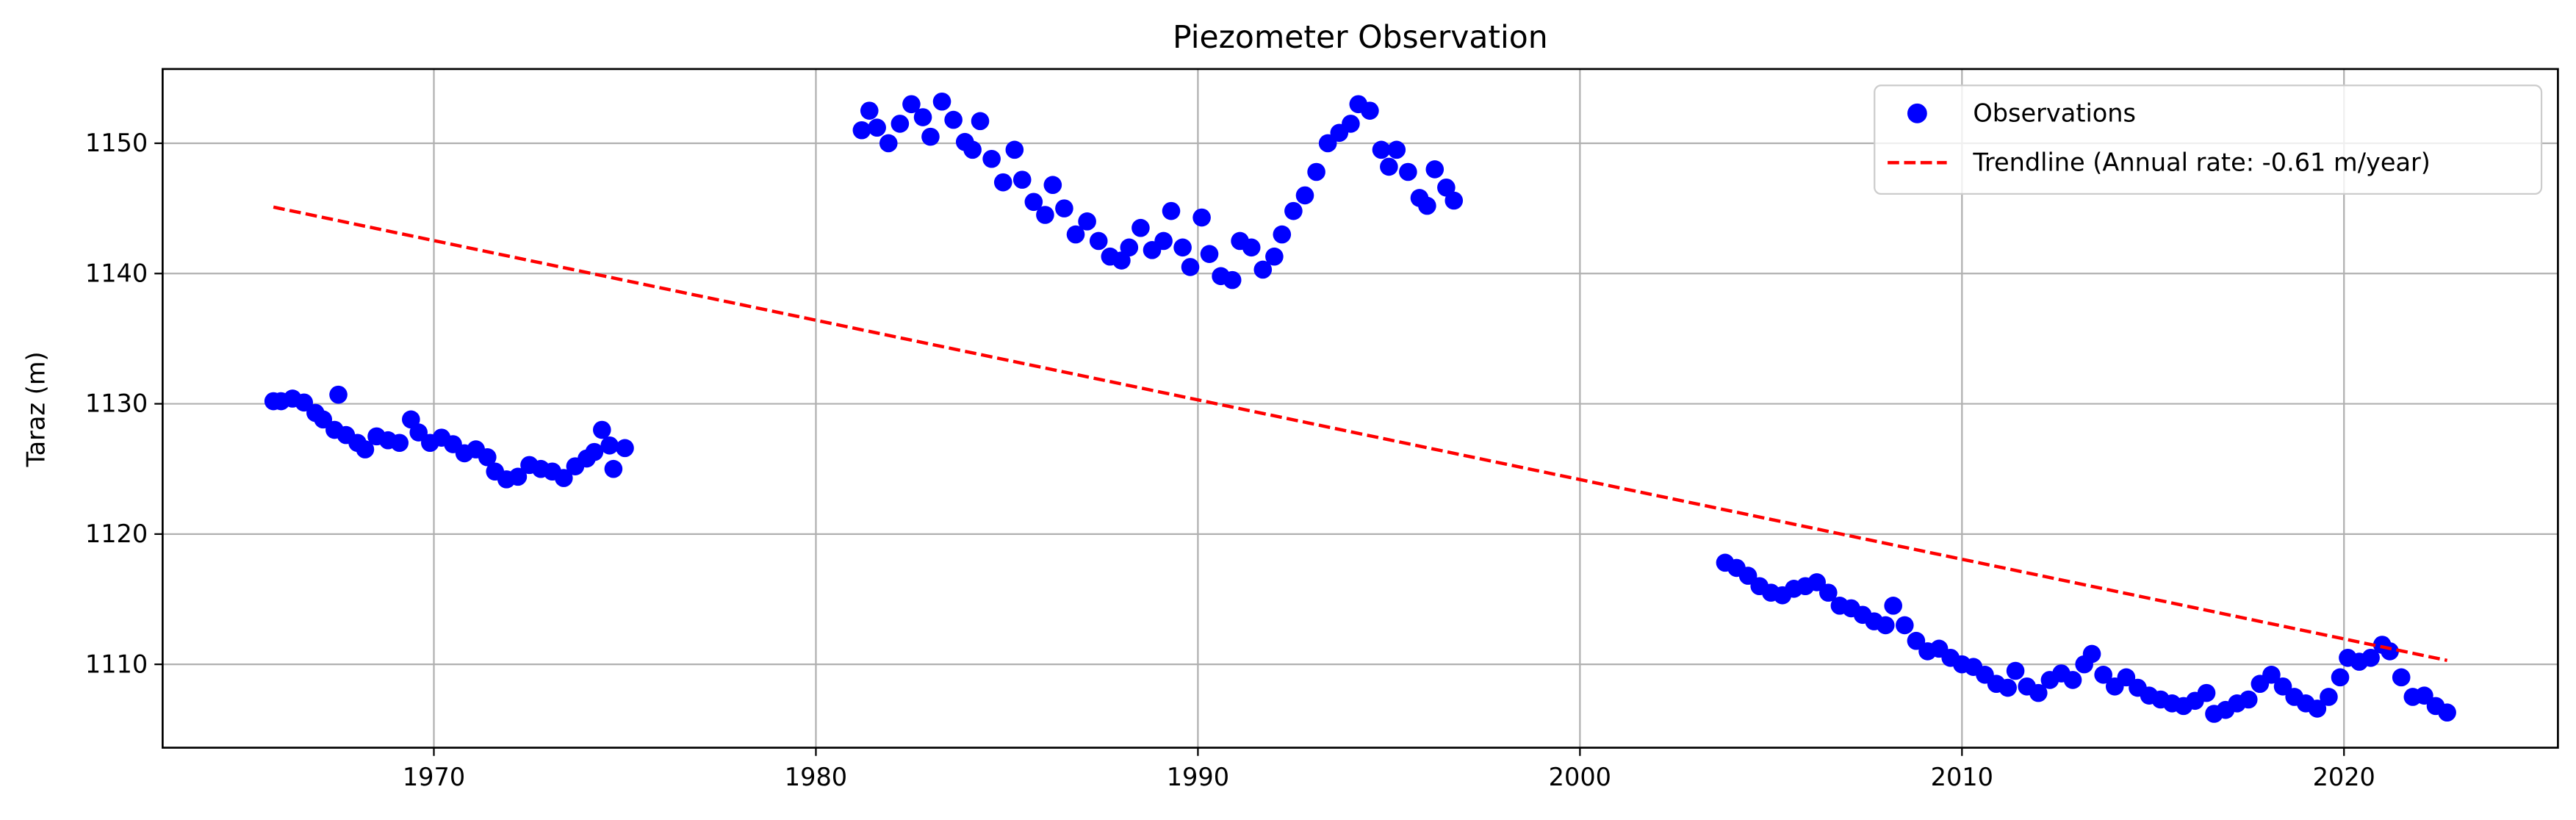 This screenshot has height=820, width=2576. I want to click on x-tick-label: 1970, so click(434, 777).